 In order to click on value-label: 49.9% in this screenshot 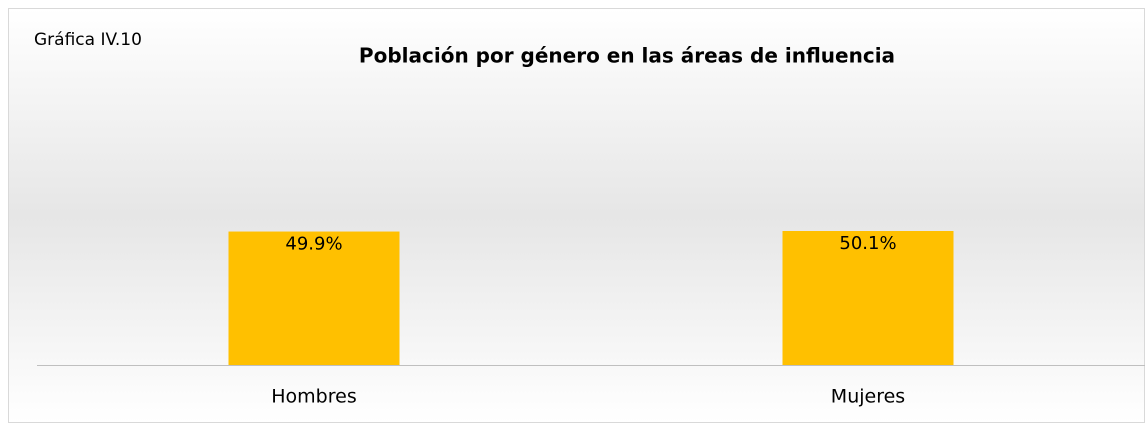, I will do `click(313, 244)`.